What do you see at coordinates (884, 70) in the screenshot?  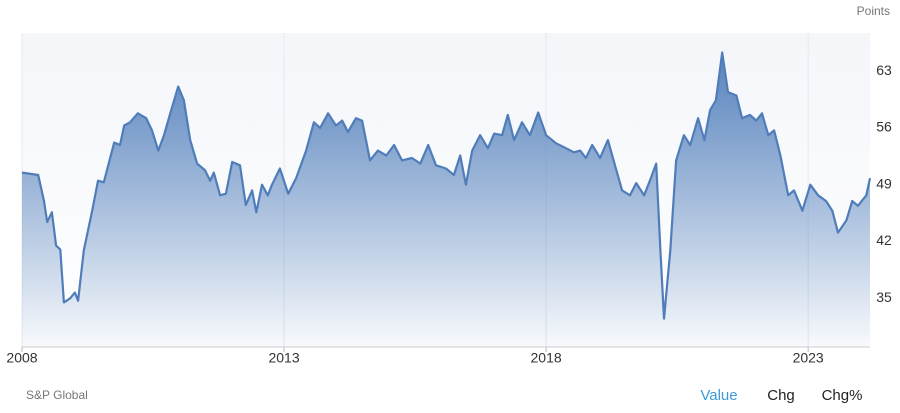 I see `y-tick-label: 63` at bounding box center [884, 70].